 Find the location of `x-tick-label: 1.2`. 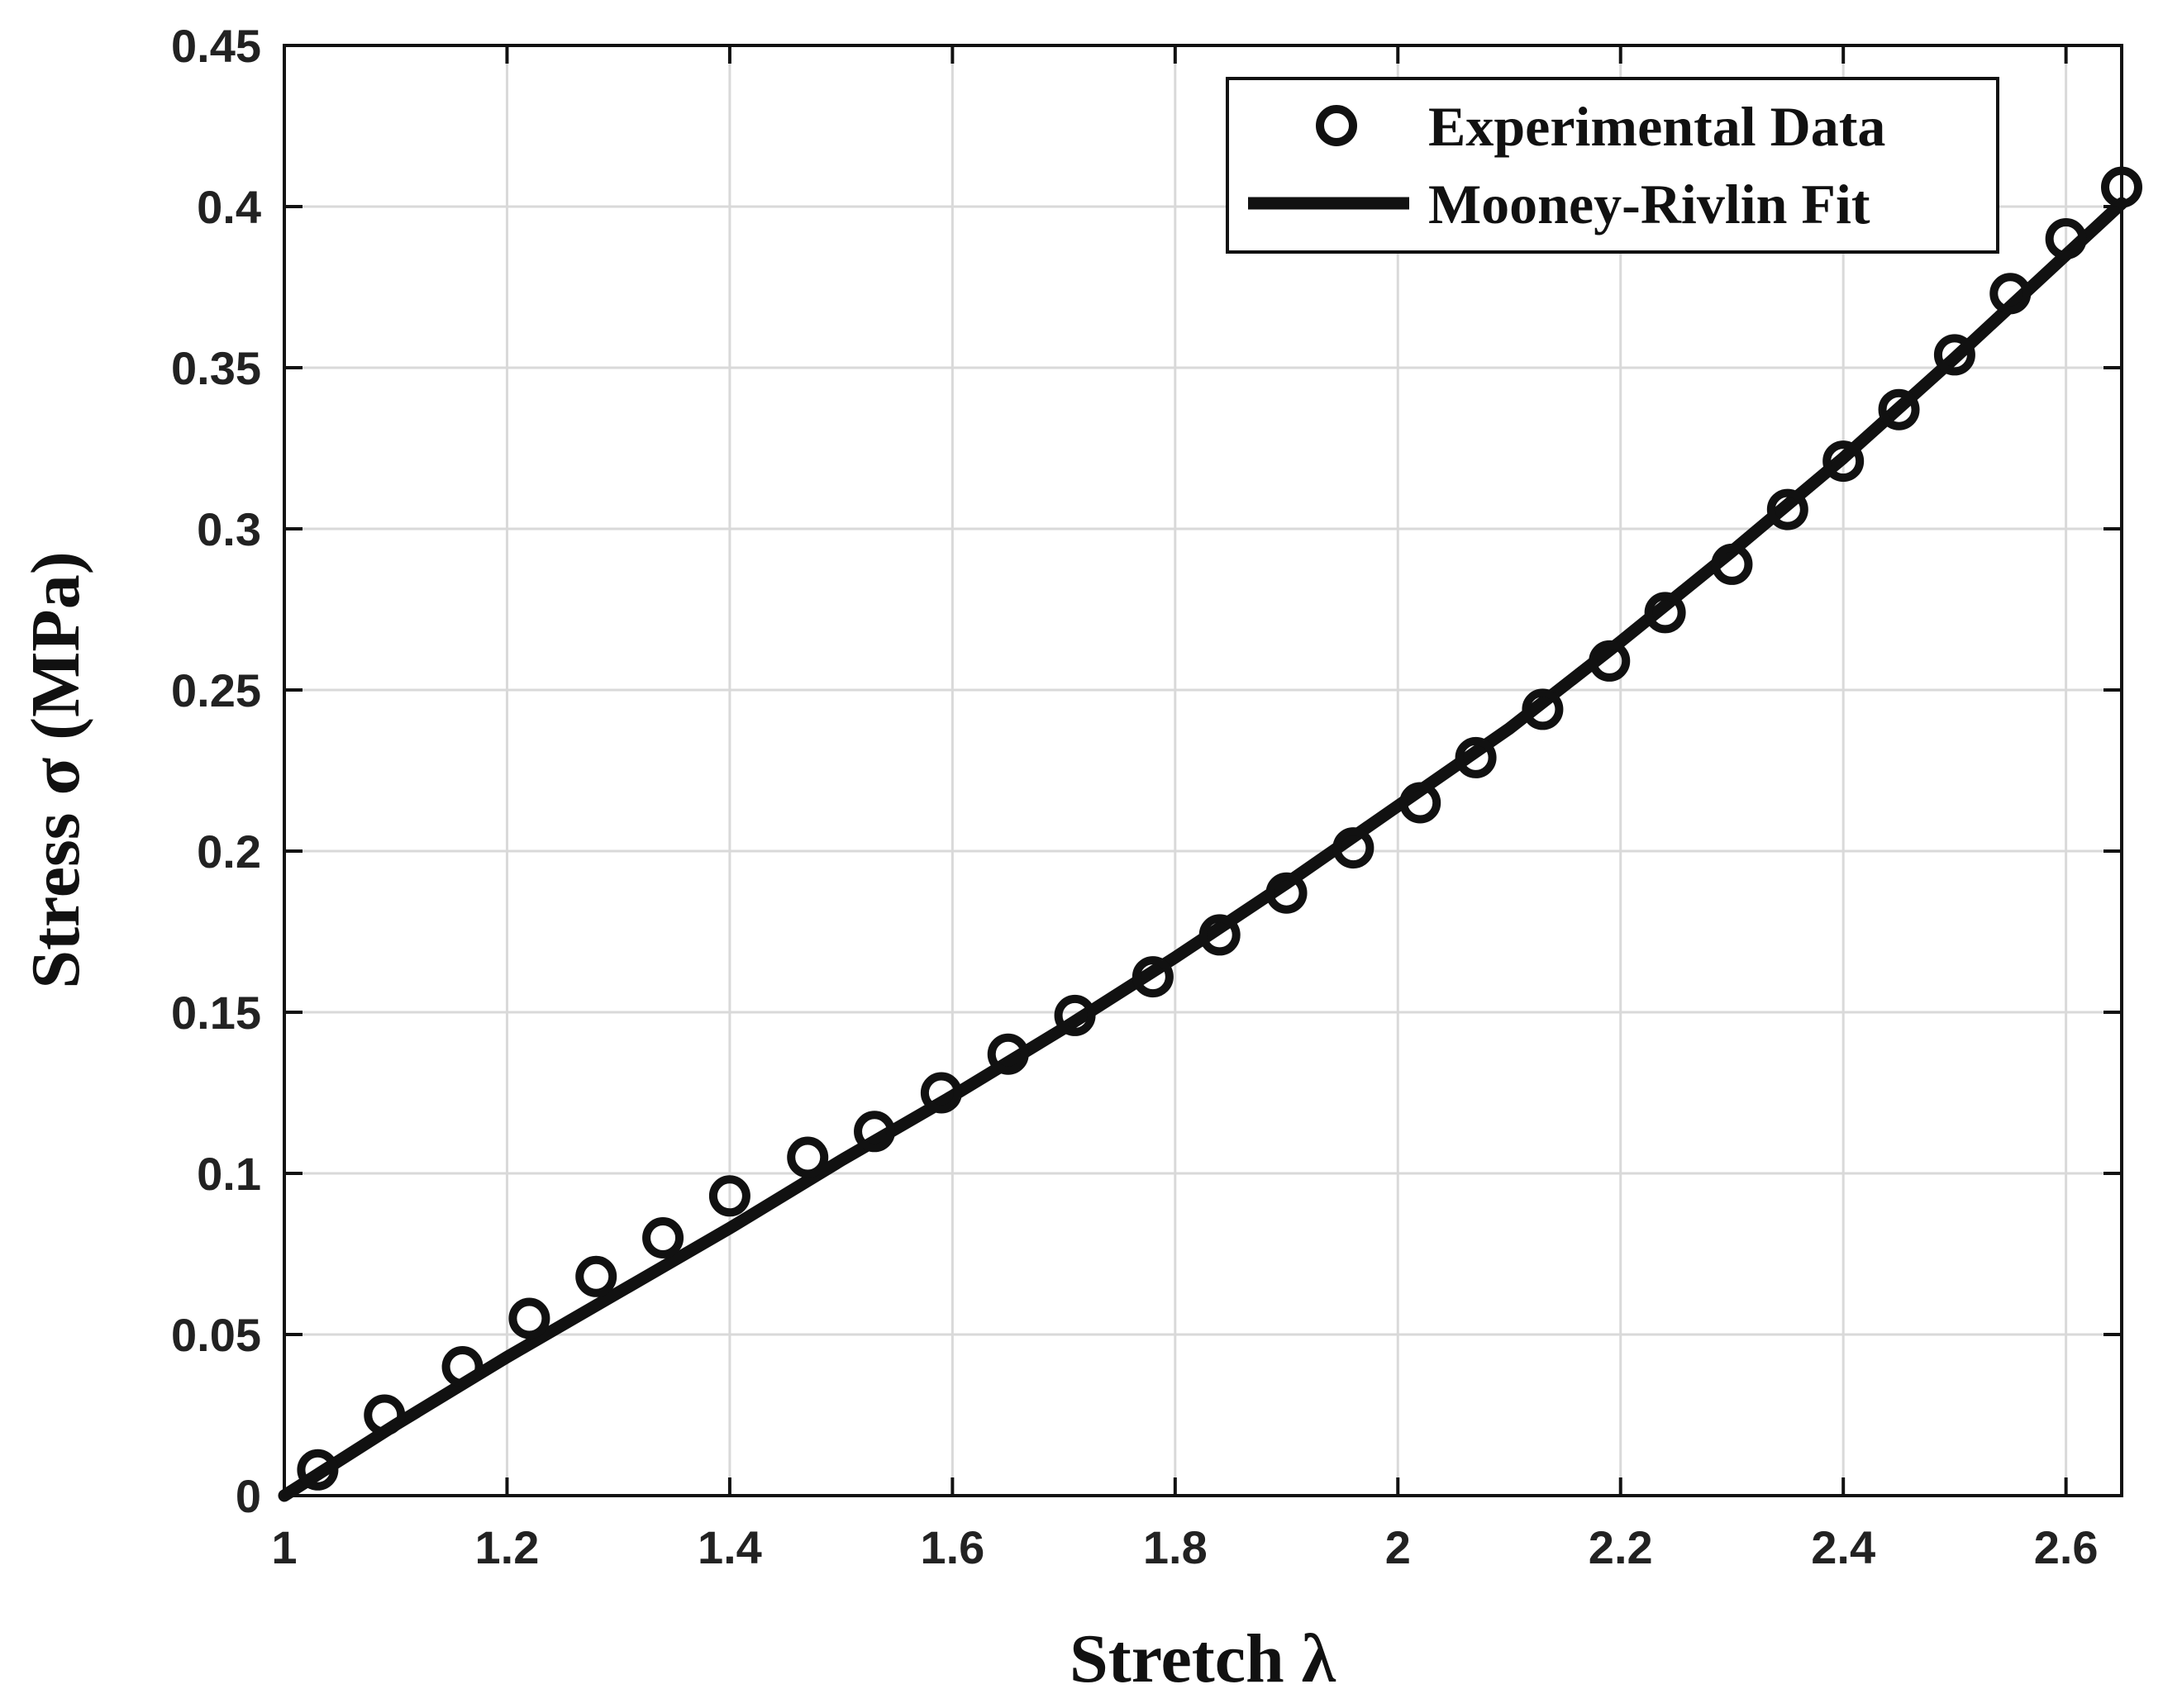

x-tick-label: 1.2 is located at coordinates (507, 1547).